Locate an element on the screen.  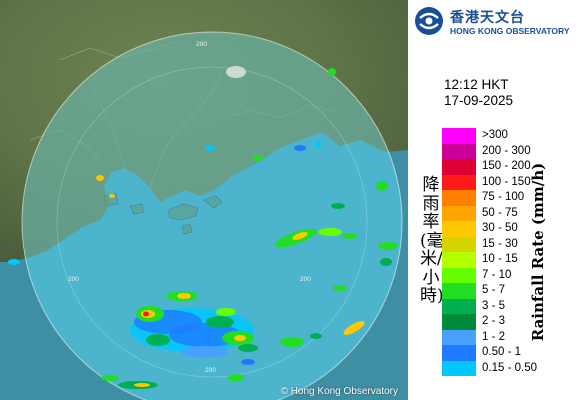
legend-range-label: 200 - 300 is located at coordinates (506, 150).